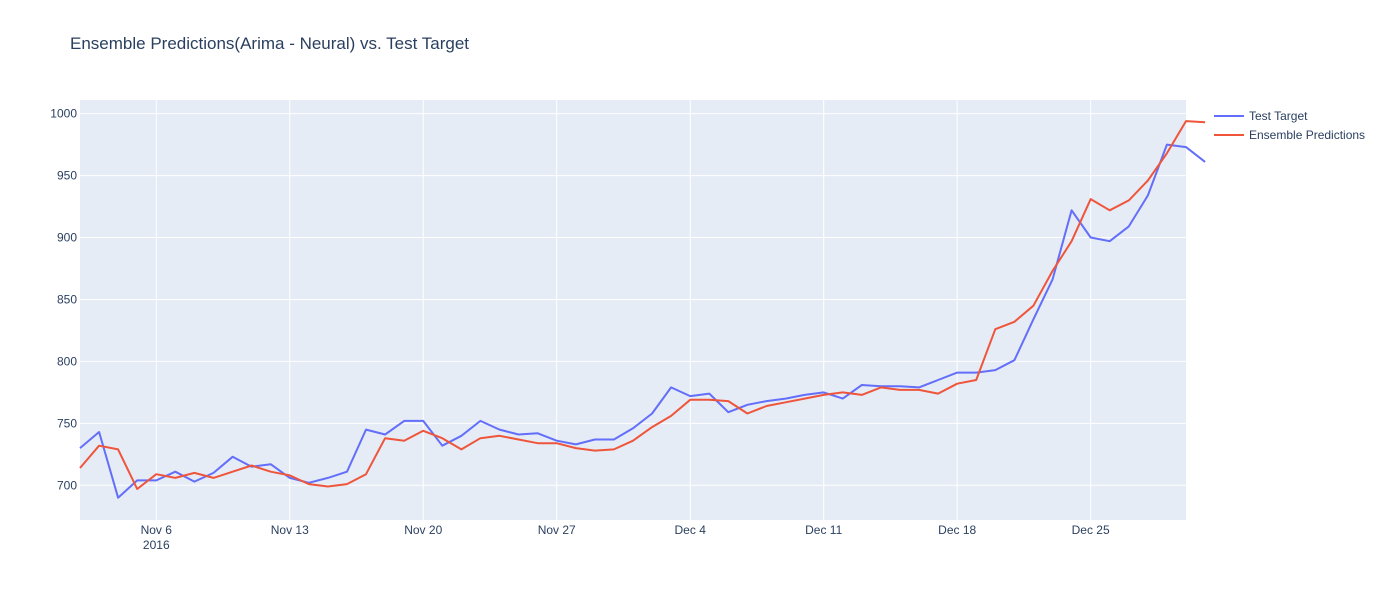 This screenshot has width=1394, height=600. Describe the element at coordinates (67, 423) in the screenshot. I see `y-tick-label: 750` at that location.